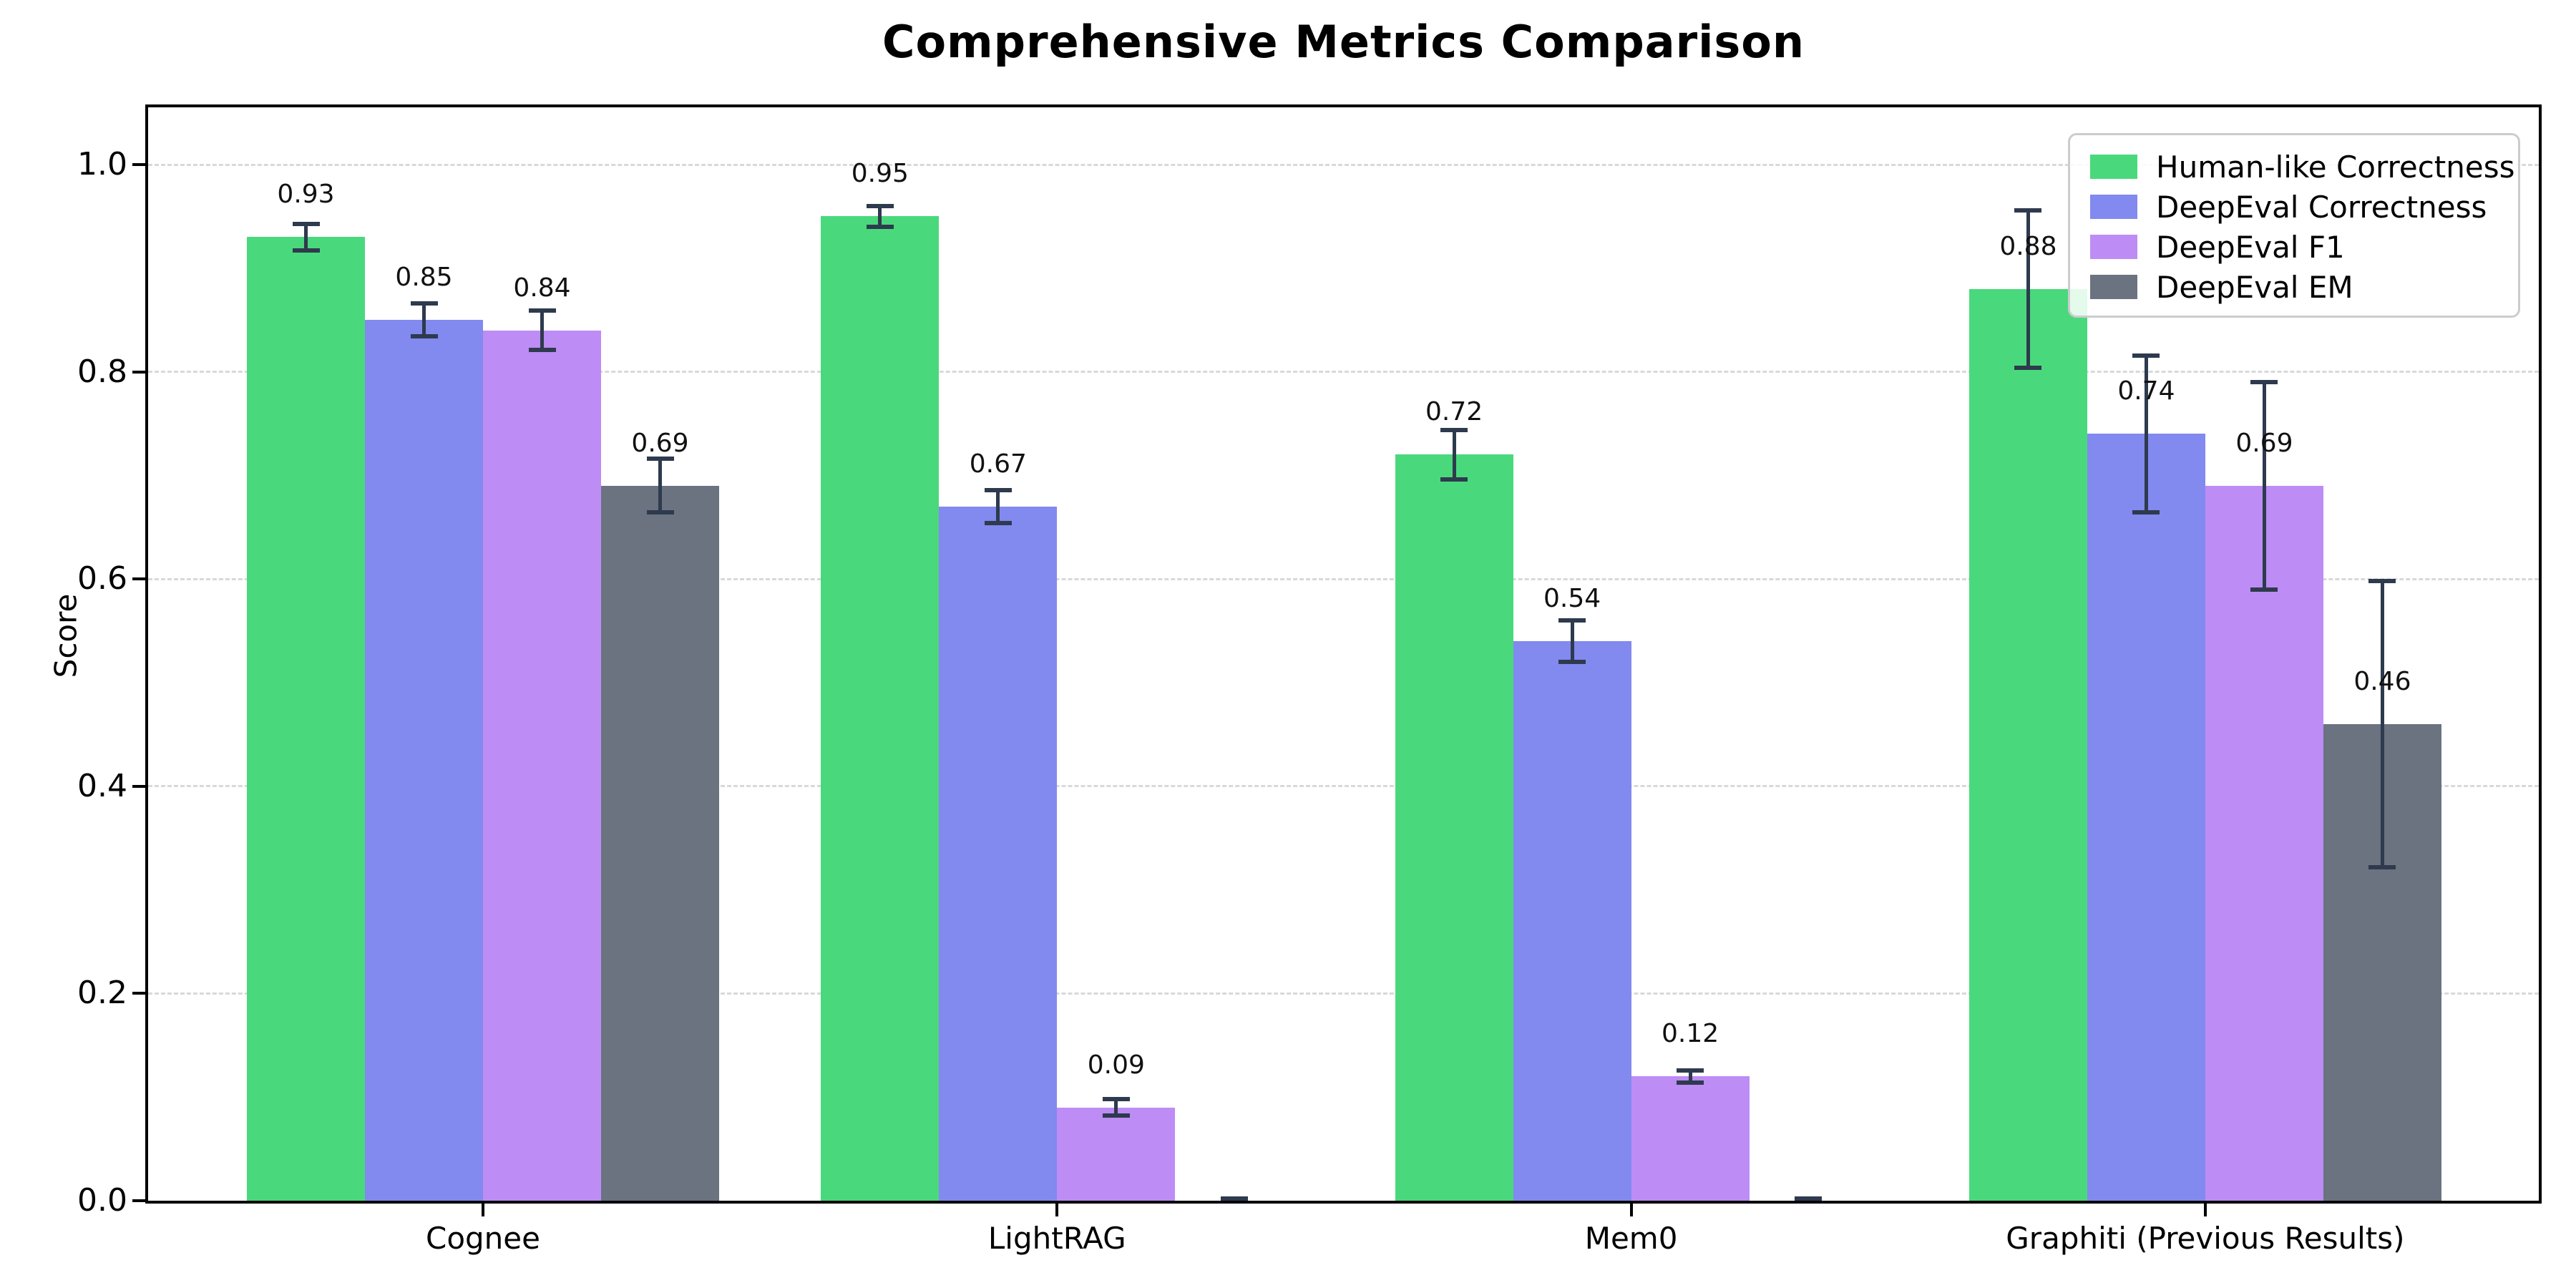 The width and height of the screenshot is (2576, 1288). I want to click on bar-label-deepeval-correctness-graphiti-previous-results: 0.74, so click(2146, 391).